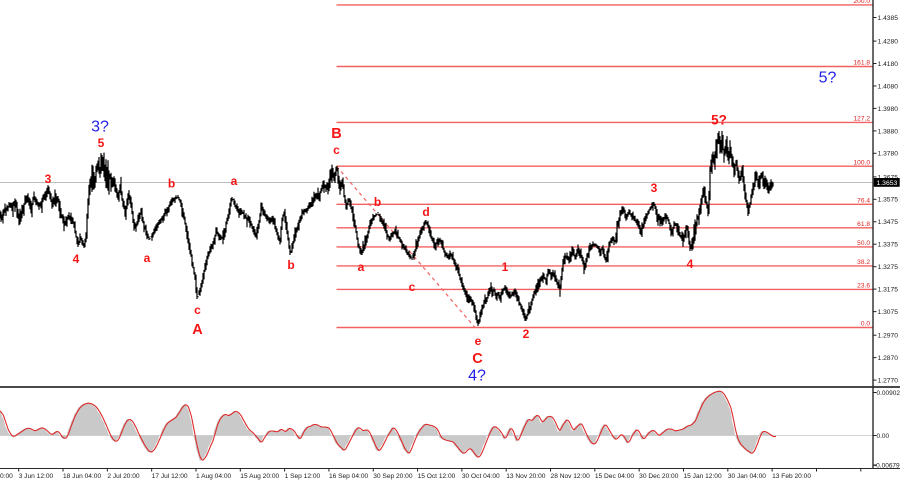  I want to click on svg-text: d, so click(425, 212).